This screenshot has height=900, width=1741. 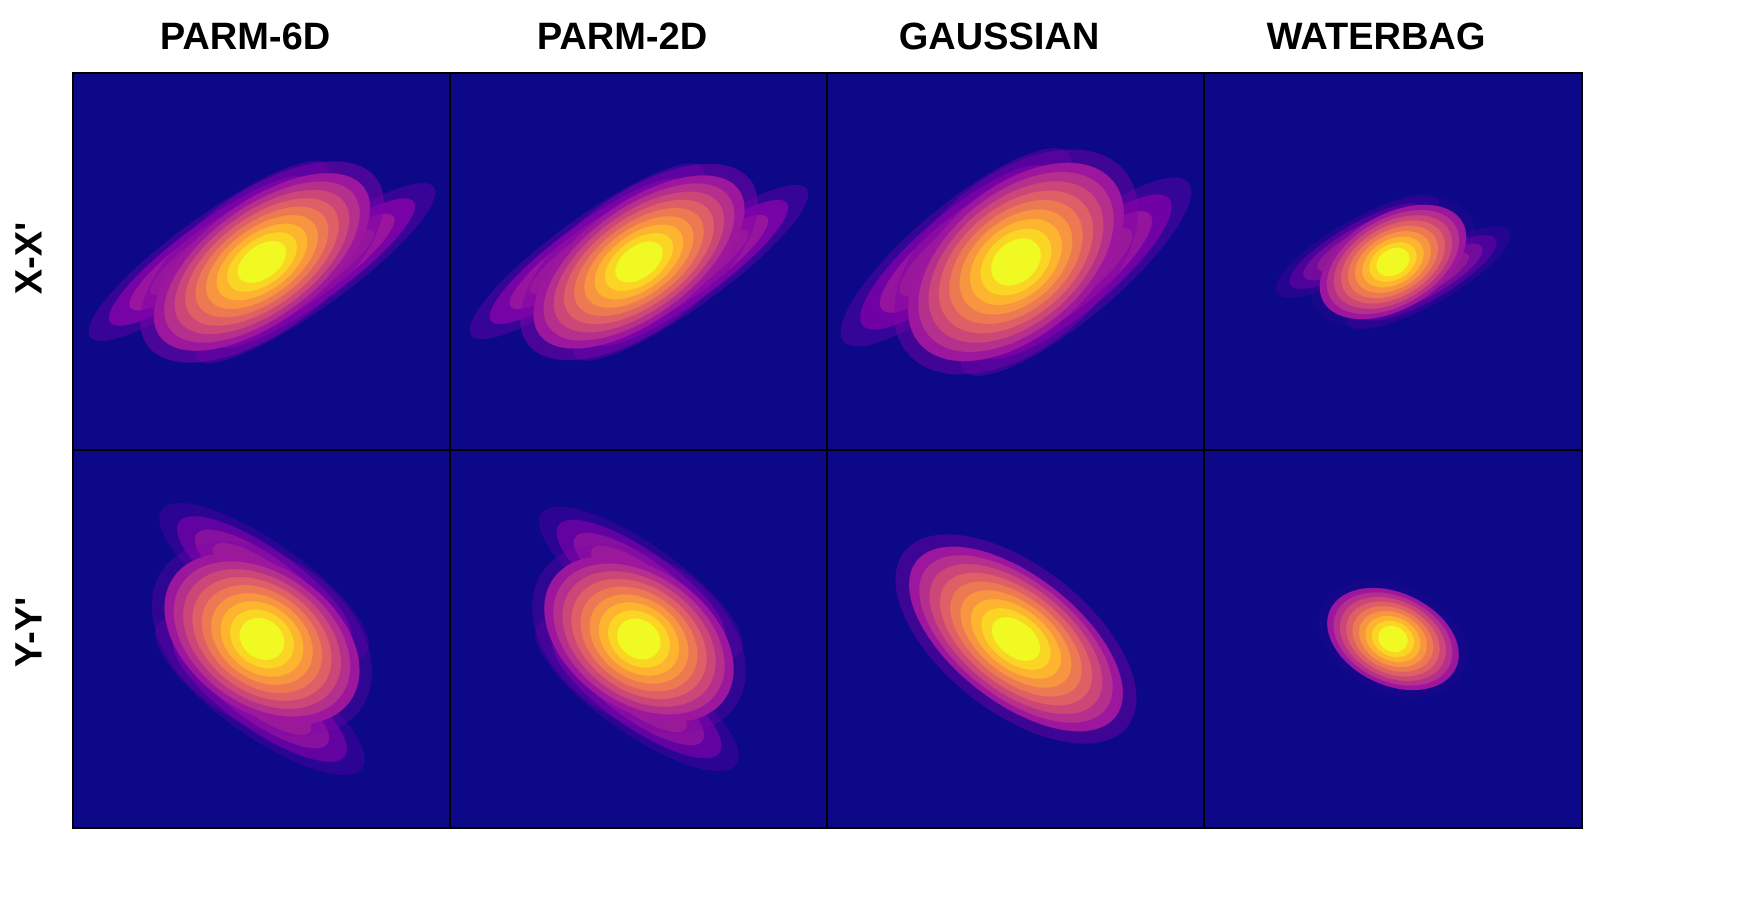 I want to click on column-title-parm-6d: PARM-6D, so click(x=245, y=37).